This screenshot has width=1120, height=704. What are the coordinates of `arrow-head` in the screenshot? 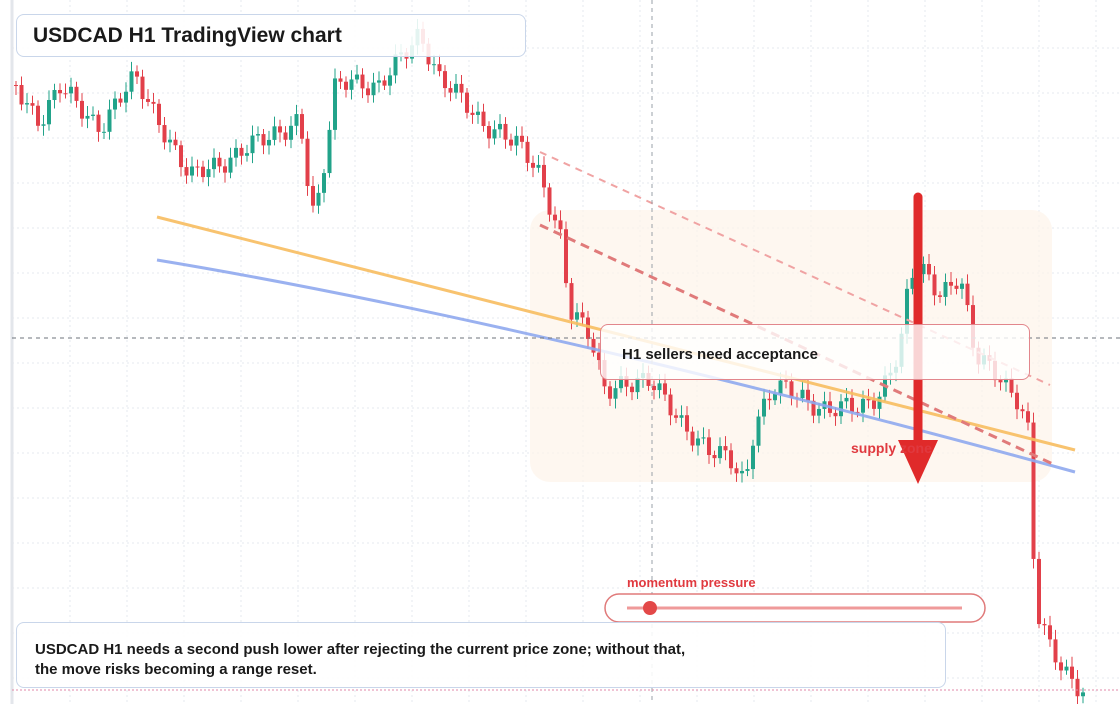 It's located at (918, 462).